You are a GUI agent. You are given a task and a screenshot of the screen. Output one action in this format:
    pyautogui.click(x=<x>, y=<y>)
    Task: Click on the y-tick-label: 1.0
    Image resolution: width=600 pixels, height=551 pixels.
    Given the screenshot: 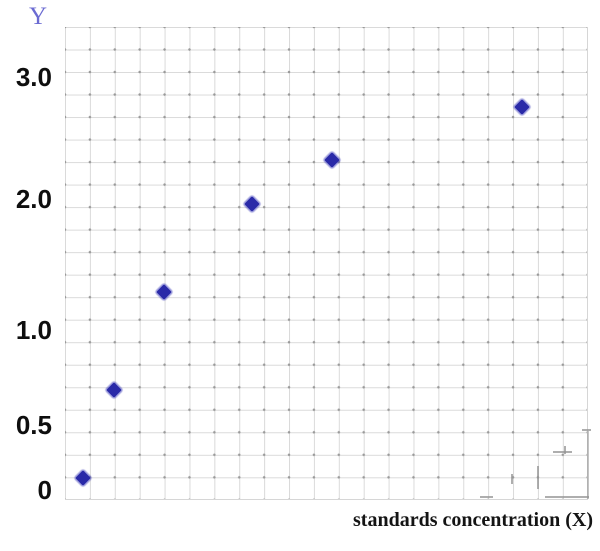 What is the action you would take?
    pyautogui.click(x=33, y=330)
    